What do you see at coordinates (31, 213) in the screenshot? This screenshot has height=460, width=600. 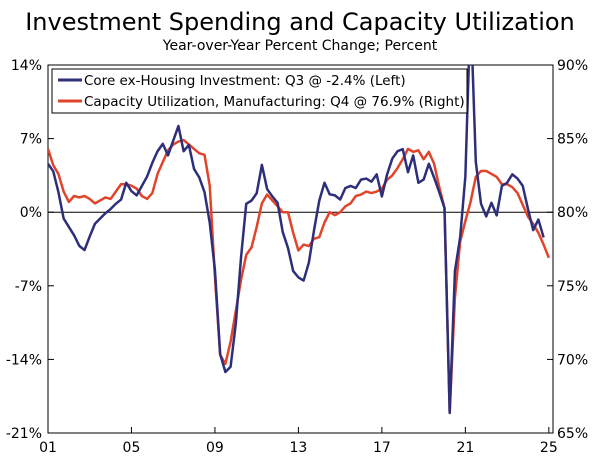 I see `left-tick-label: 0%` at bounding box center [31, 213].